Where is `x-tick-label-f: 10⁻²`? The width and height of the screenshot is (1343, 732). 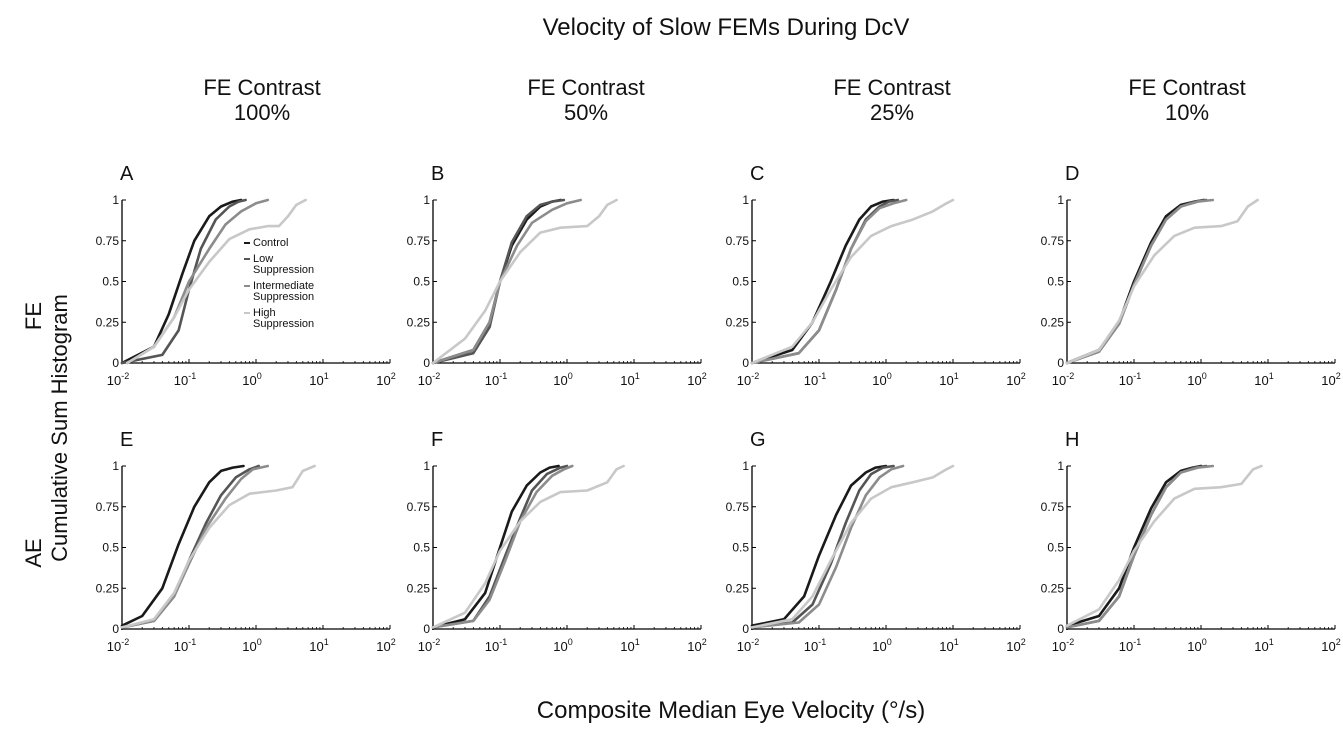
x-tick-label-f: 10⁻² is located at coordinates (429, 645).